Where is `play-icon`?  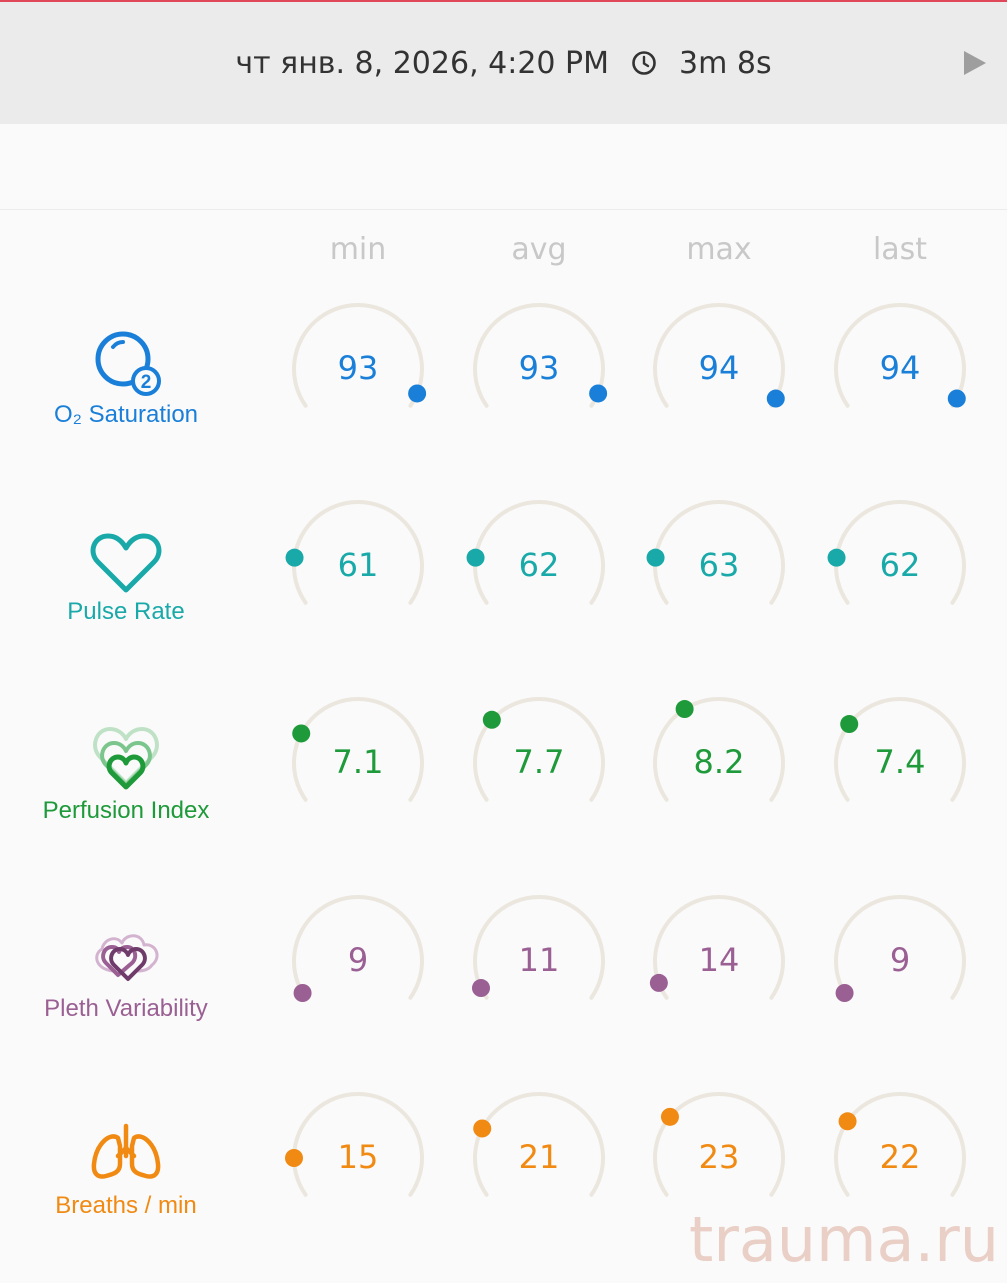
play-icon is located at coordinates (975, 63).